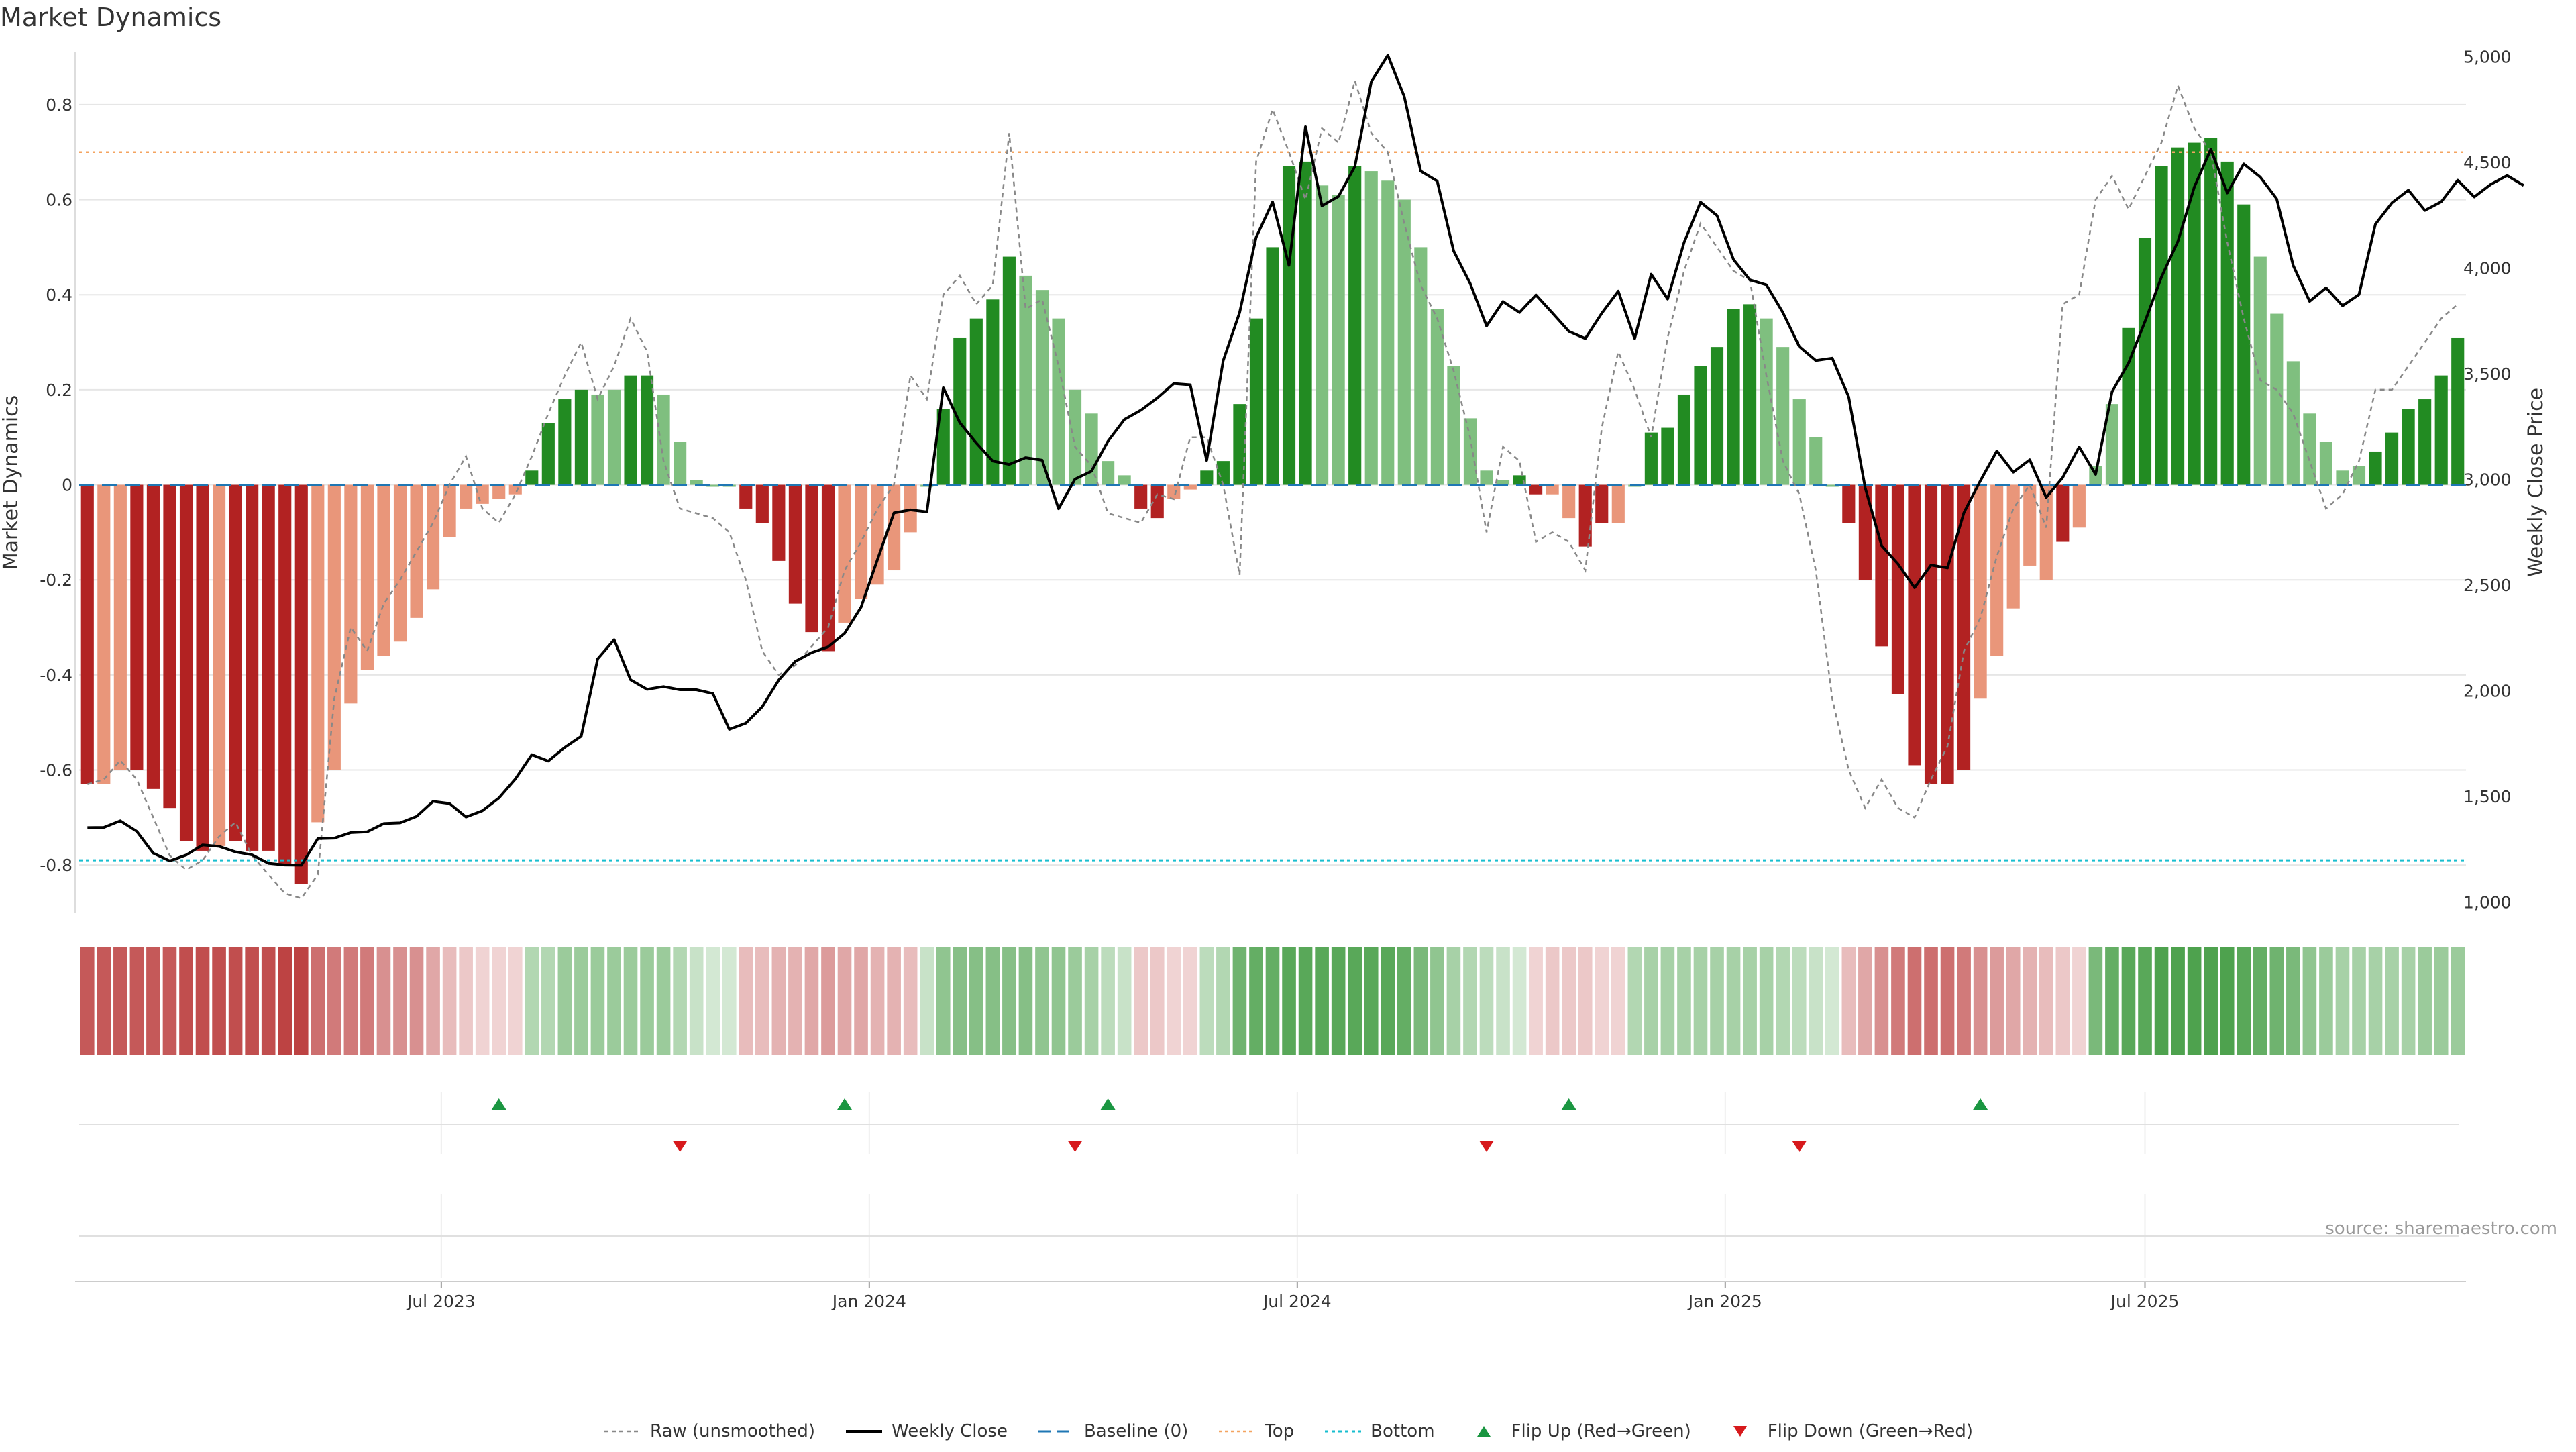 This screenshot has height=1452, width=2576. I want to click on y2-tick-label: 3,500, so click(2487, 374).